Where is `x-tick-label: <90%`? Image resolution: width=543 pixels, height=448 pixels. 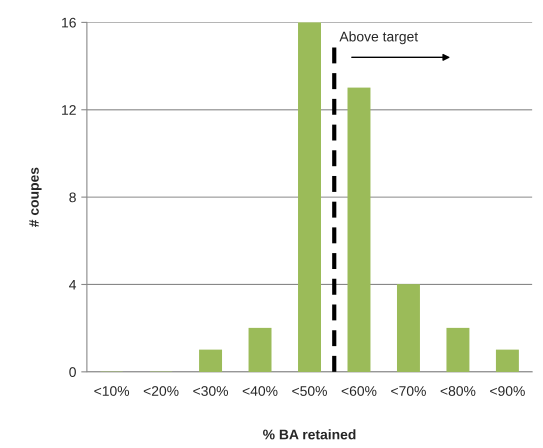 x-tick-label: <90% is located at coordinates (507, 391).